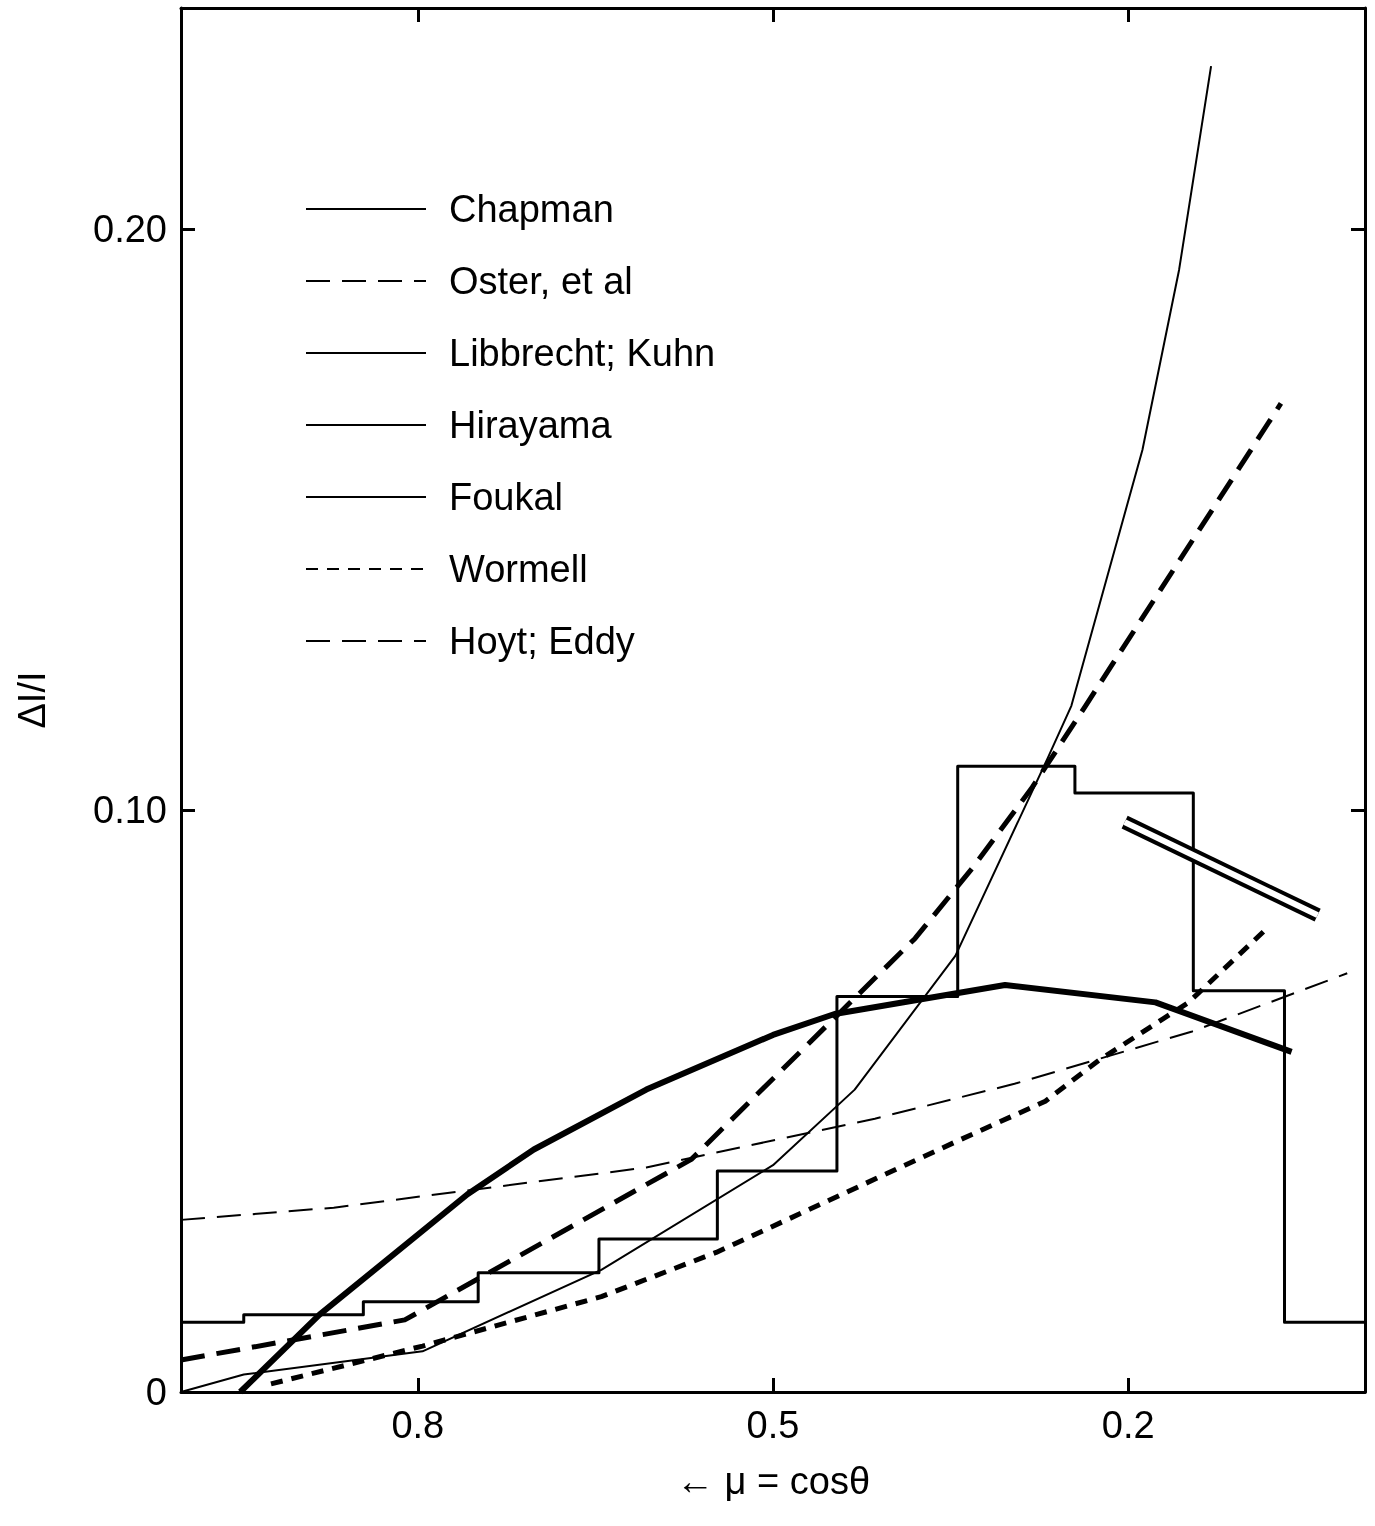 Image resolution: width=1375 pixels, height=1526 pixels. Describe the element at coordinates (506, 497) in the screenshot. I see `legend-label: Foukal` at that location.